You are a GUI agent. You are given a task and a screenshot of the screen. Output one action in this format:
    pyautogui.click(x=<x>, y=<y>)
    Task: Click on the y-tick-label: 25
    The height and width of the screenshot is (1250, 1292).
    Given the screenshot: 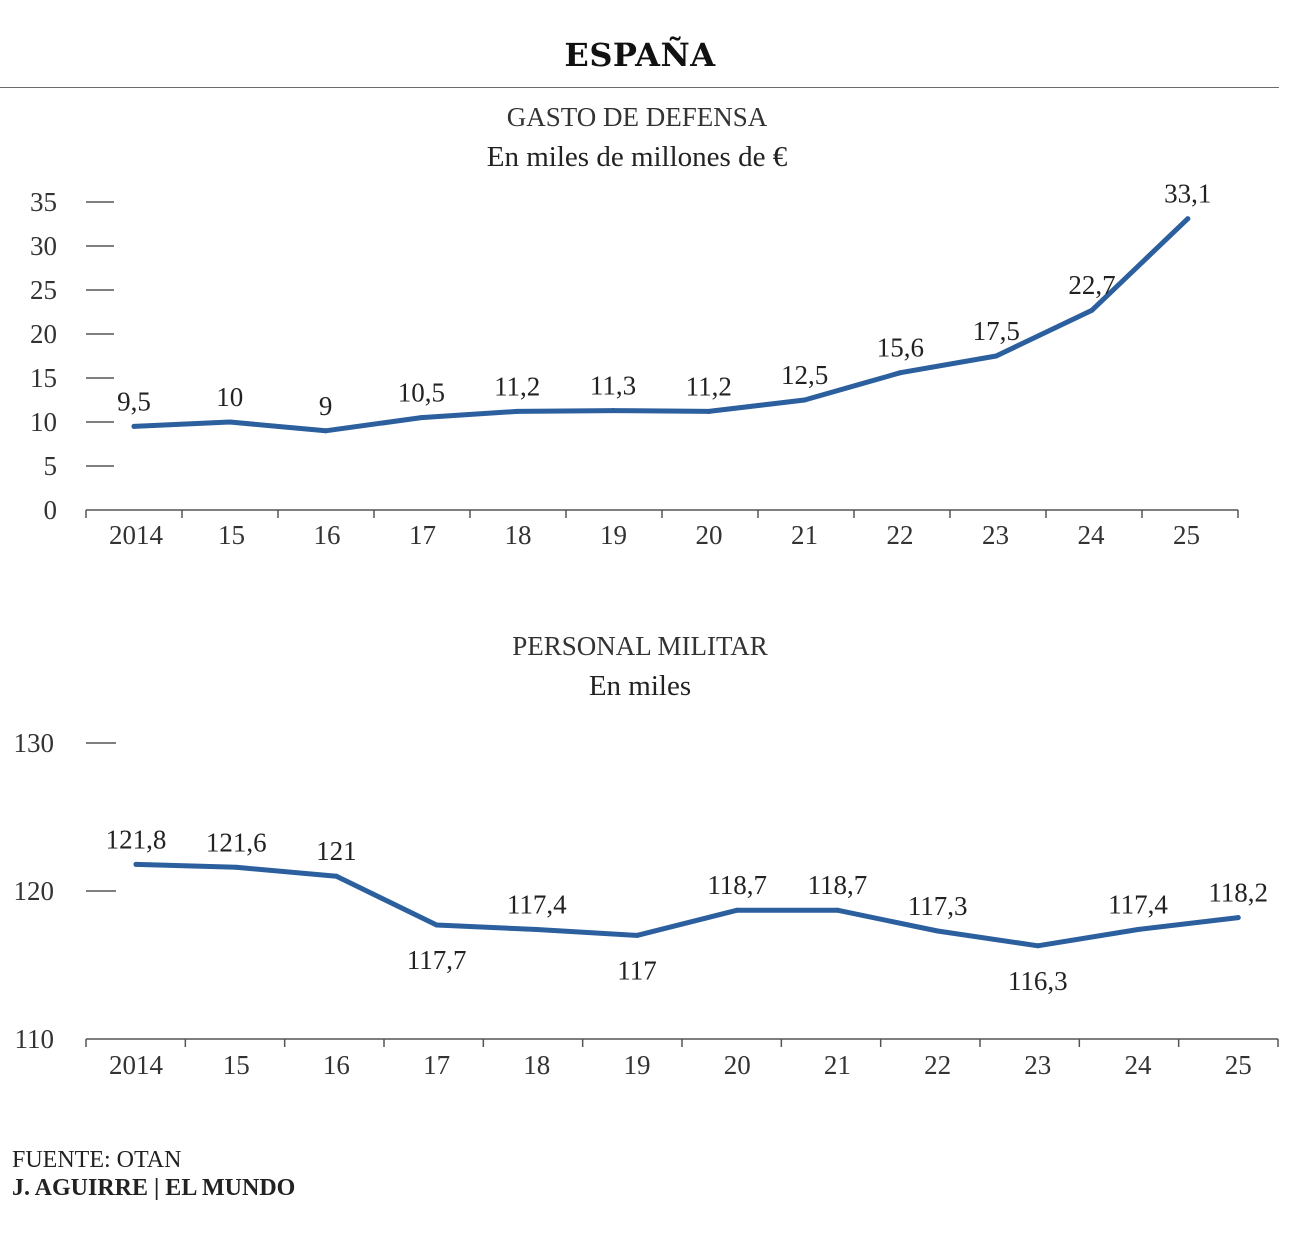 What is the action you would take?
    pyautogui.click(x=43, y=290)
    